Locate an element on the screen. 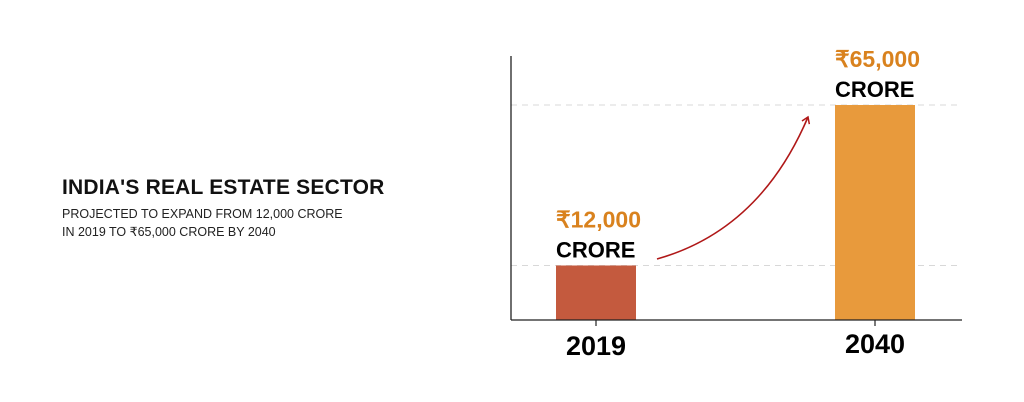  page-title: INDIA'S REAL ESTATE SECTOR is located at coordinates (223, 187).